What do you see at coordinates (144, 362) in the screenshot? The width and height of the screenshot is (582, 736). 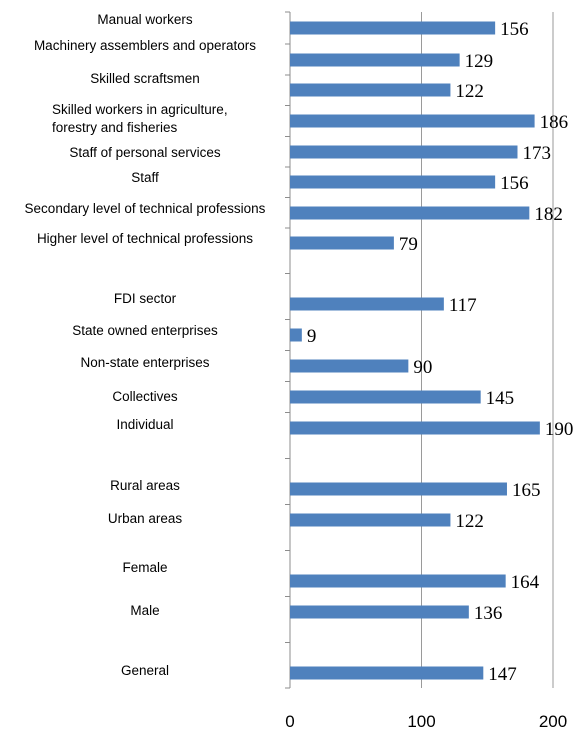 I see `category-label: Non-state enterprises` at bounding box center [144, 362].